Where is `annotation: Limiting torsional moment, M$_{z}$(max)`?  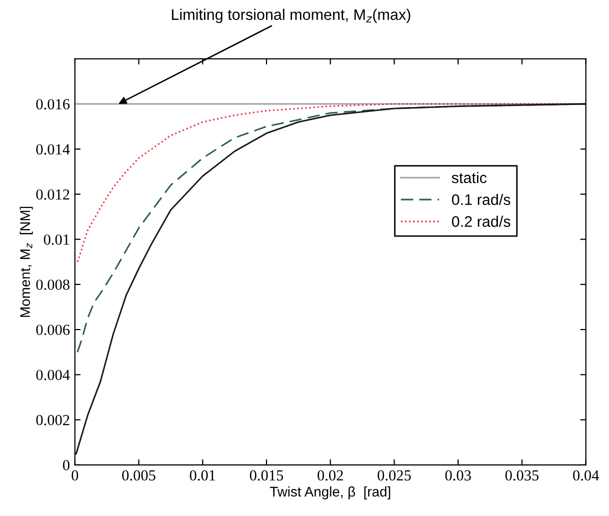 annotation: Limiting torsional moment, M$_{z}$(max) is located at coordinates (291, 16).